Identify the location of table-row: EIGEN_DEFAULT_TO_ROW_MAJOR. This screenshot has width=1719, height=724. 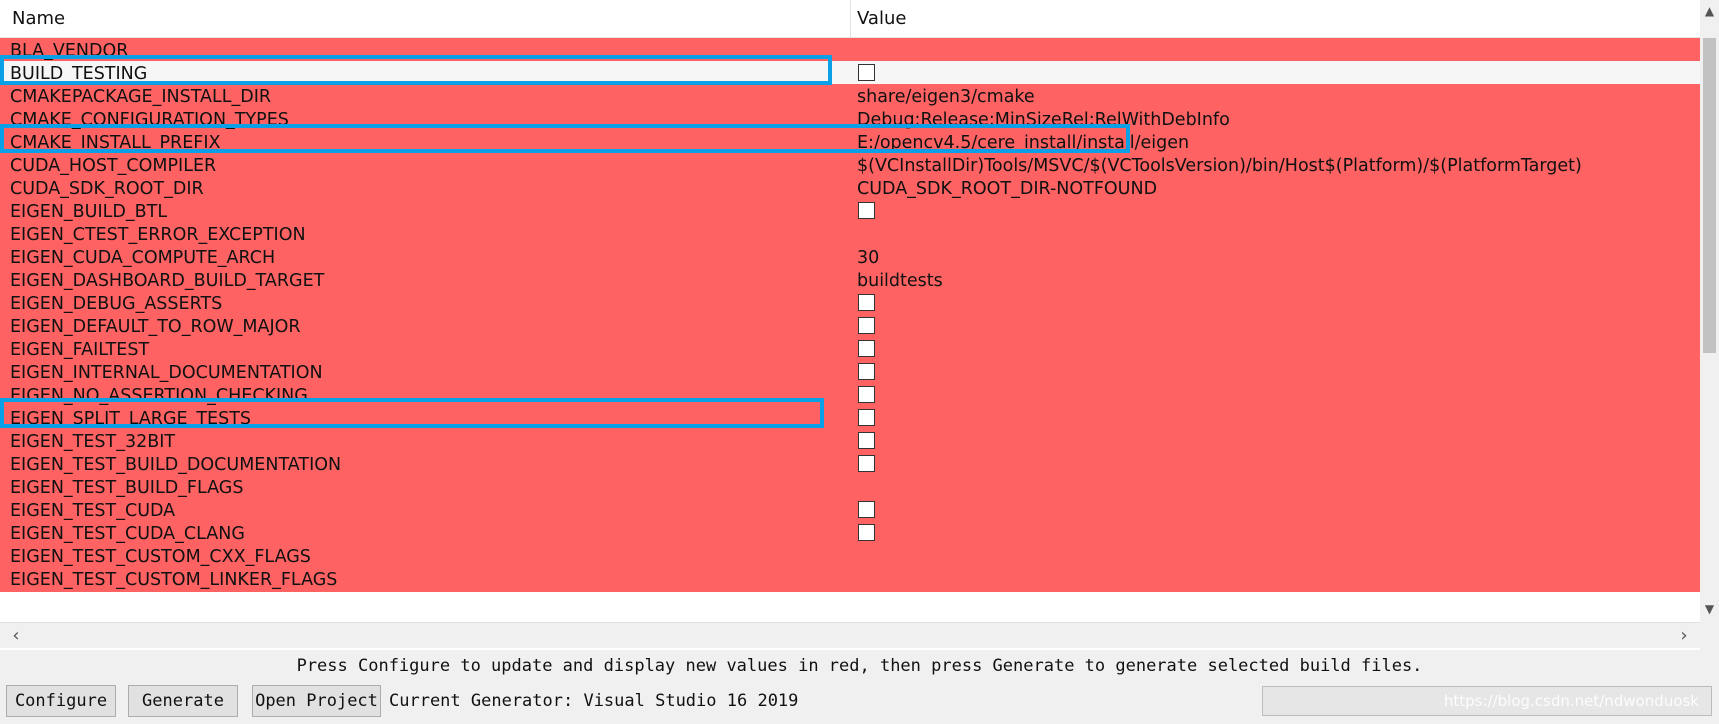
(850, 326).